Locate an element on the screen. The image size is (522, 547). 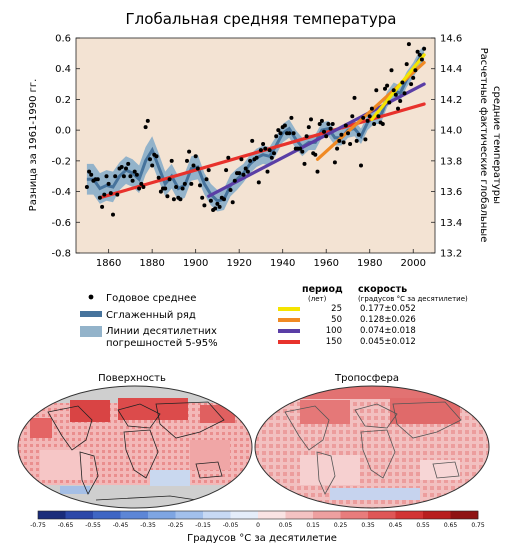
x-axis: 1860 1880 1900 1920 1940 1960 1980 2000 is located at coordinates (261, 259).